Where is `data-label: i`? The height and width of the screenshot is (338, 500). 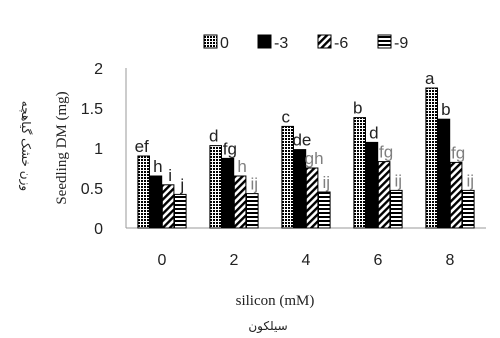
data-label: i is located at coordinates (170, 175).